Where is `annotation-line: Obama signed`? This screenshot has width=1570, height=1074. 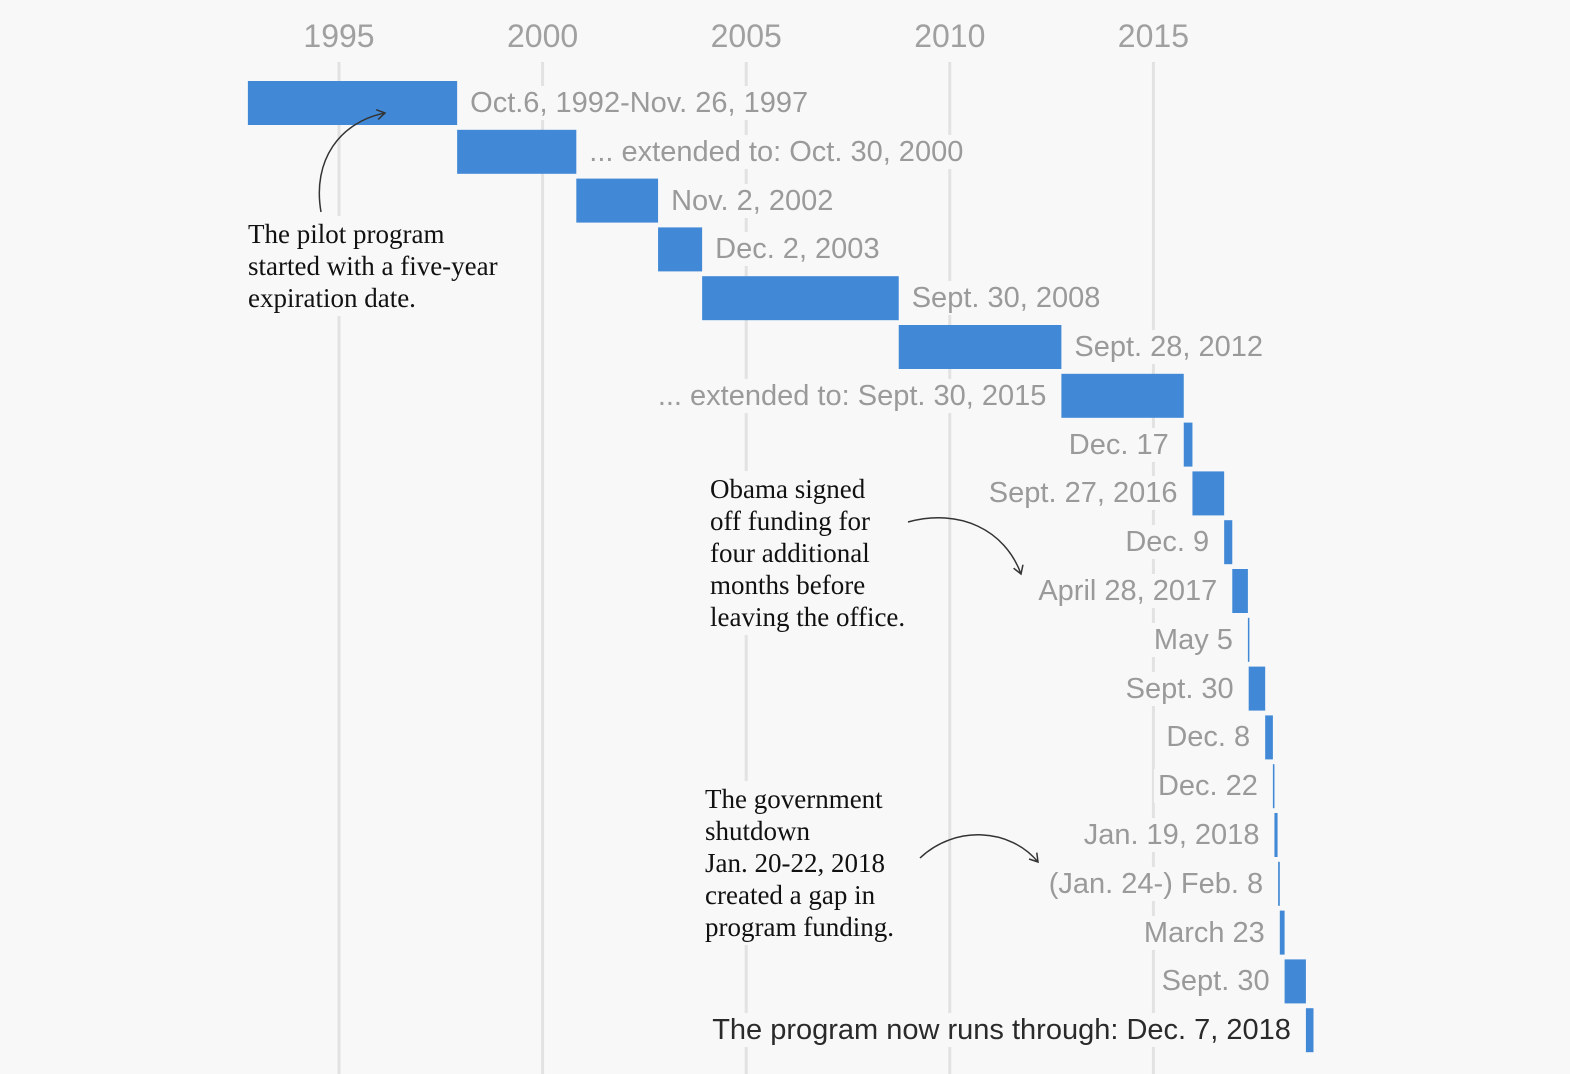
annotation-line: Obama signed is located at coordinates (788, 489).